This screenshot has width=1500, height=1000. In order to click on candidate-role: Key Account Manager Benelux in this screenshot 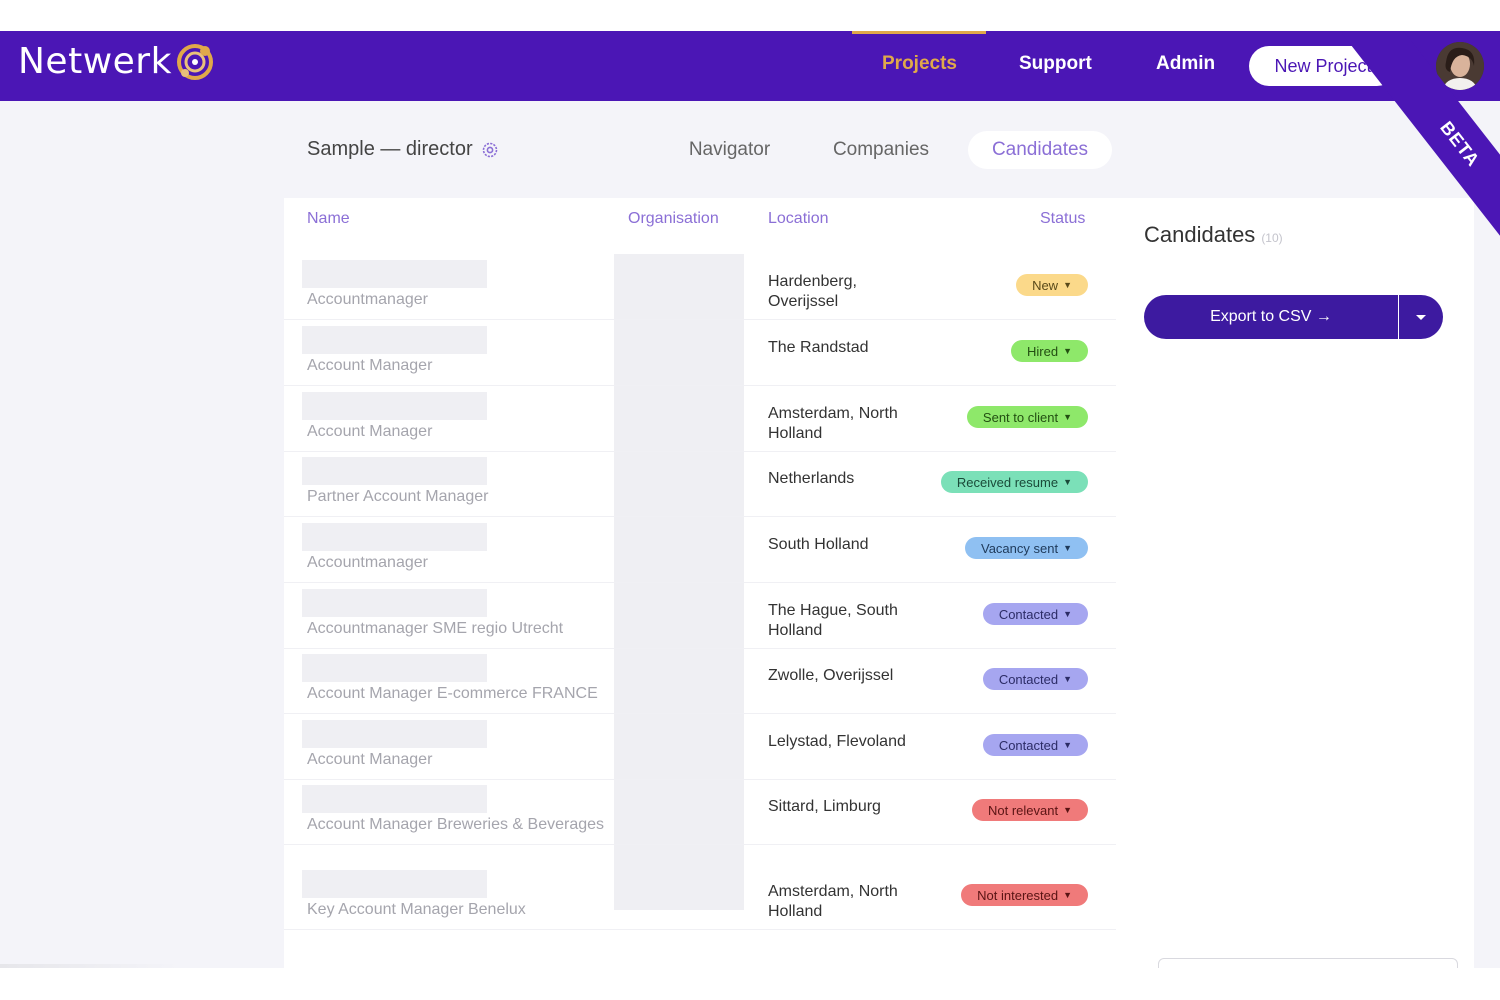, I will do `click(416, 909)`.